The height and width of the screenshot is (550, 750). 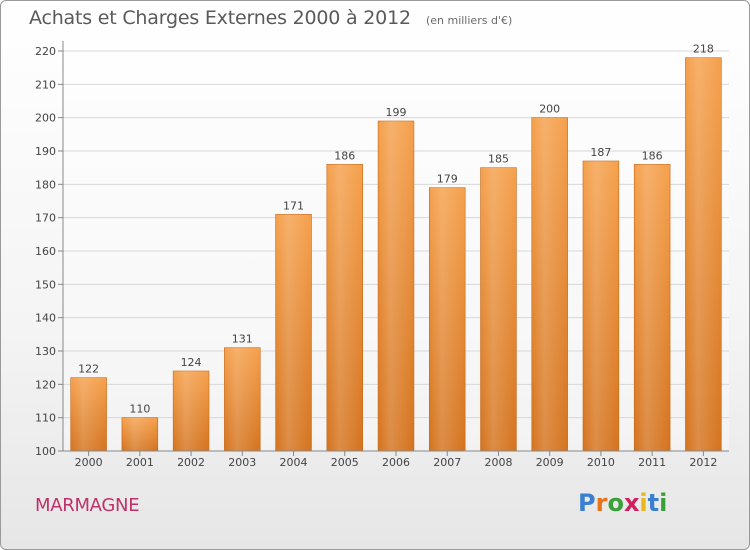 What do you see at coordinates (45, 118) in the screenshot?
I see `y-tick-label: 200` at bounding box center [45, 118].